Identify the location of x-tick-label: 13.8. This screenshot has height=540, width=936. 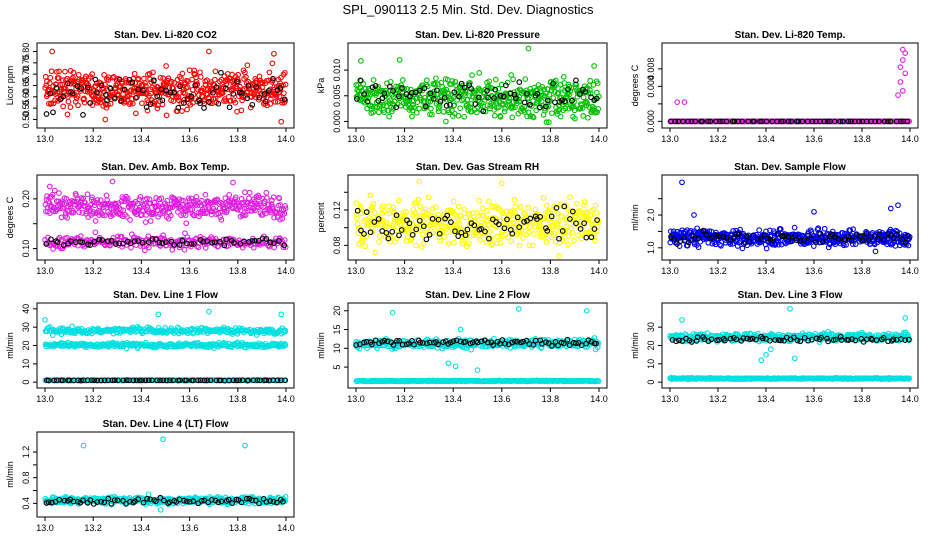
(551, 139).